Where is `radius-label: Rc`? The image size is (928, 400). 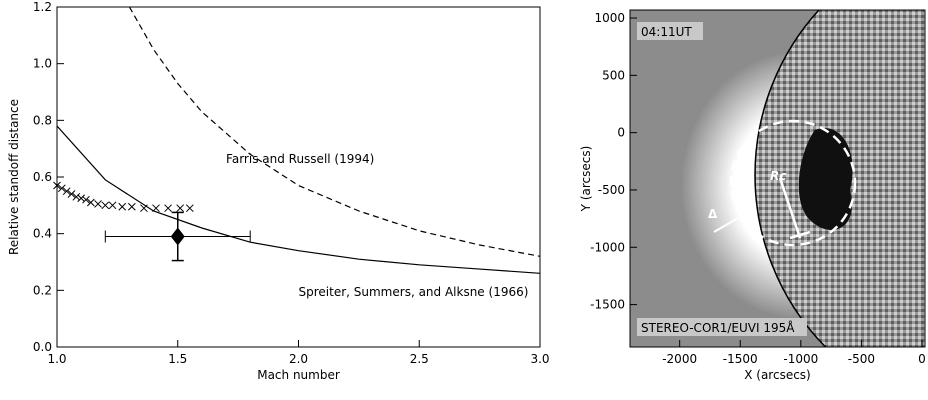 radius-label: Rc is located at coordinates (778, 176).